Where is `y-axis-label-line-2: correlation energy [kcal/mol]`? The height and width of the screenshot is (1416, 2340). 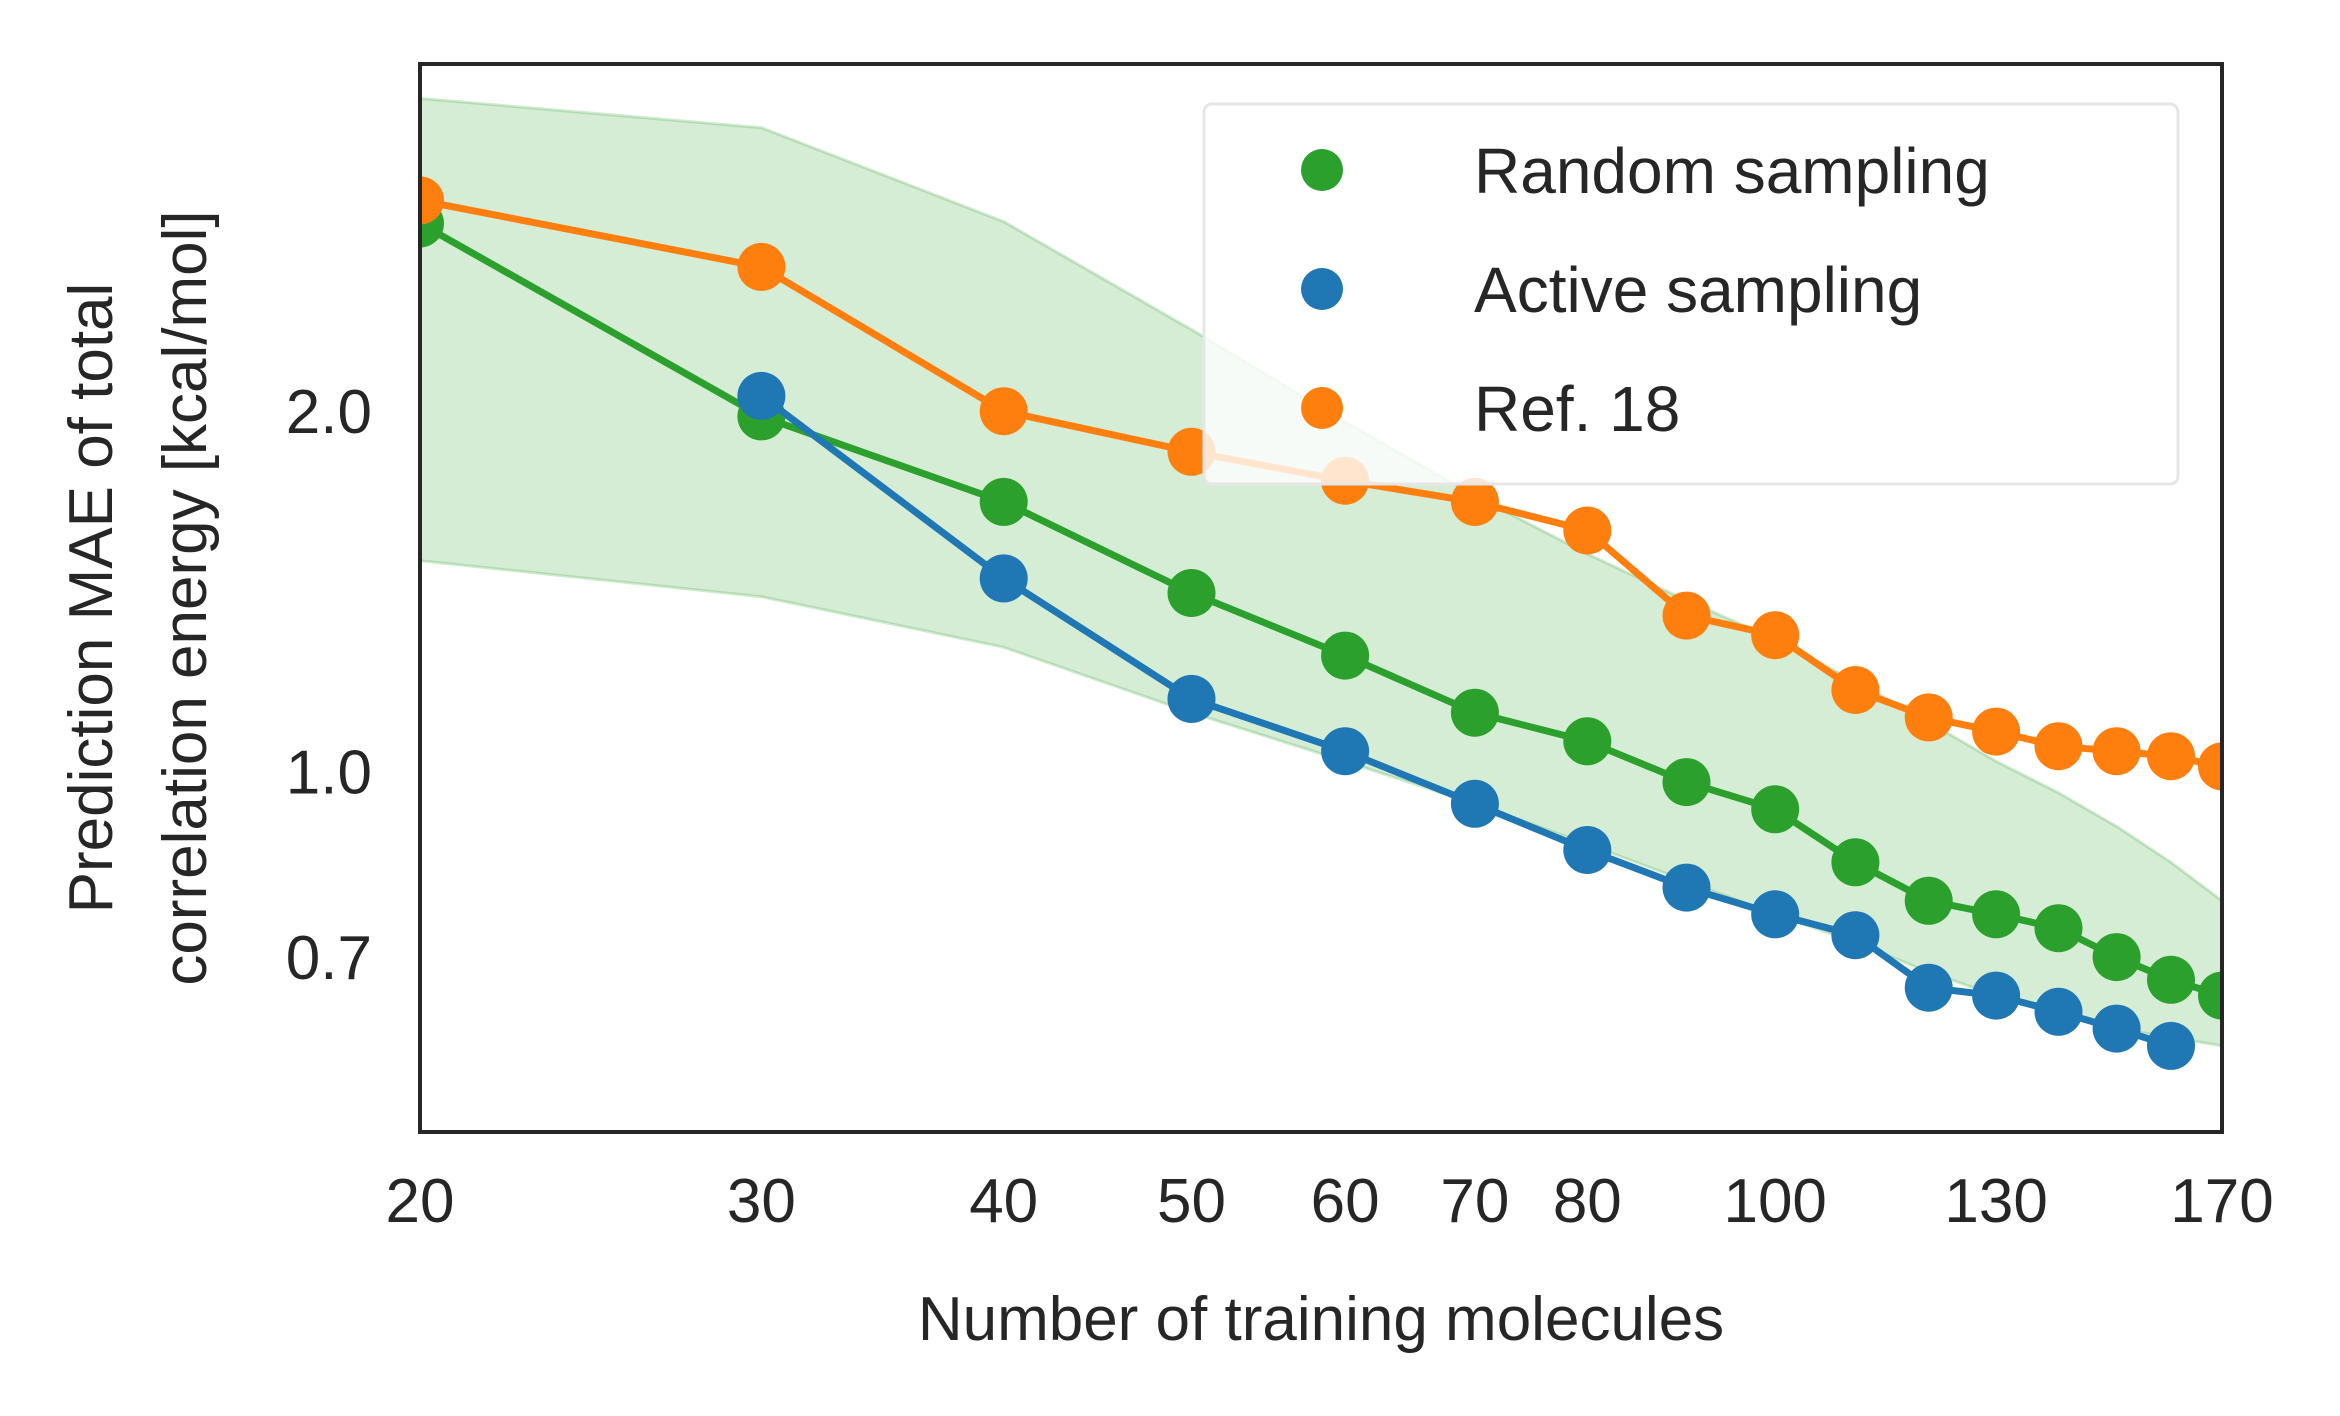
y-axis-label-line-2: correlation energy [kcal/mol] is located at coordinates (185, 597).